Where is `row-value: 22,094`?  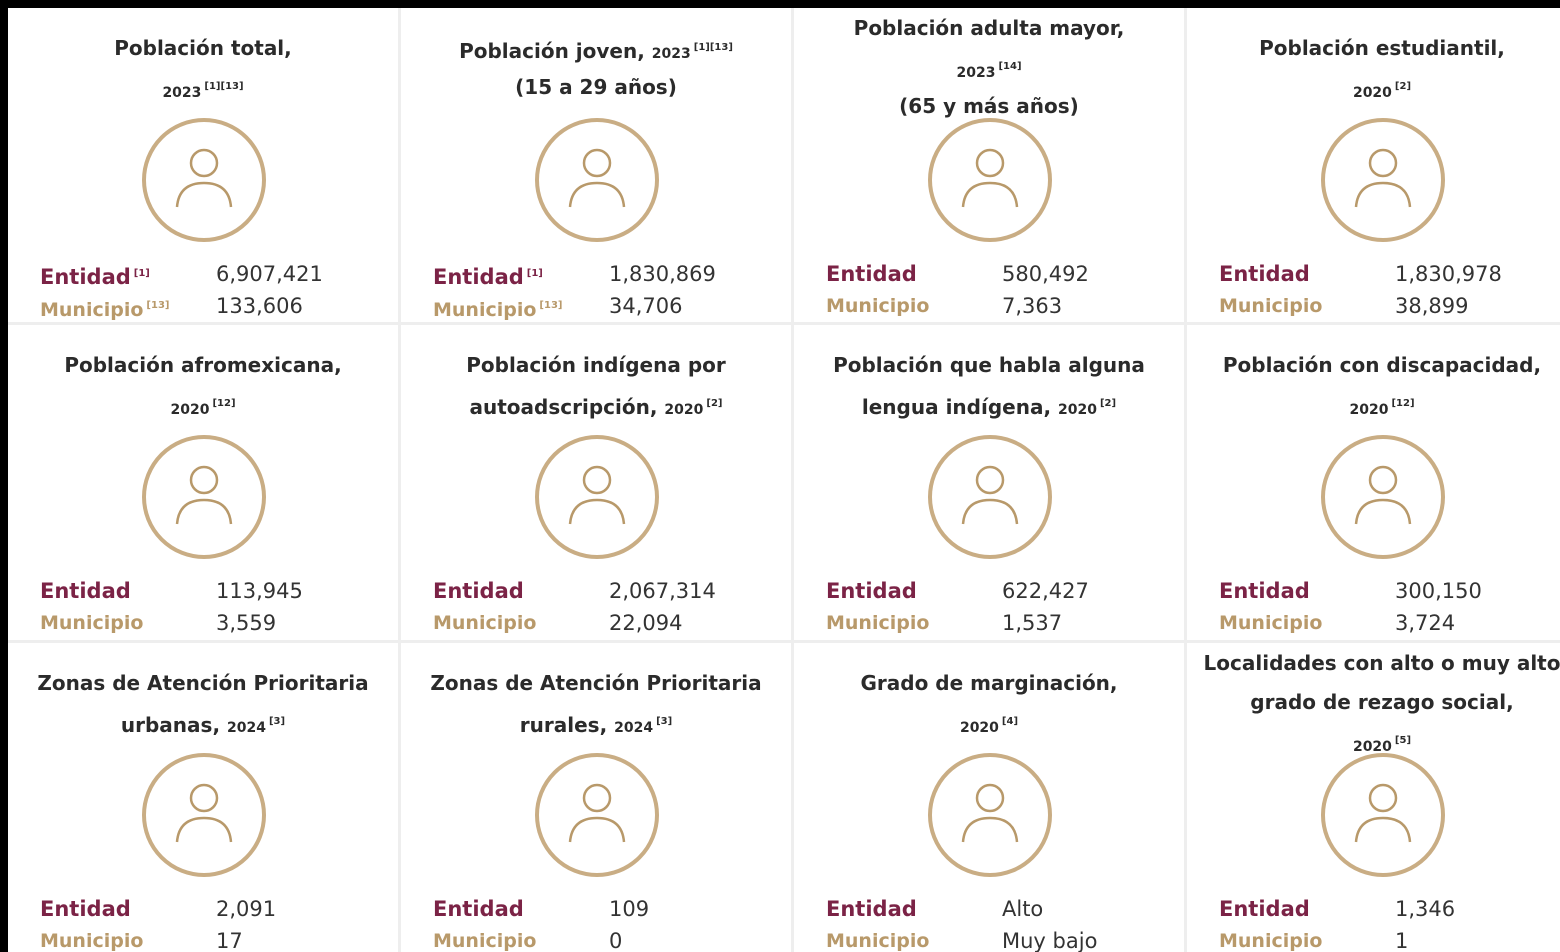
row-value: 22,094 is located at coordinates (646, 623).